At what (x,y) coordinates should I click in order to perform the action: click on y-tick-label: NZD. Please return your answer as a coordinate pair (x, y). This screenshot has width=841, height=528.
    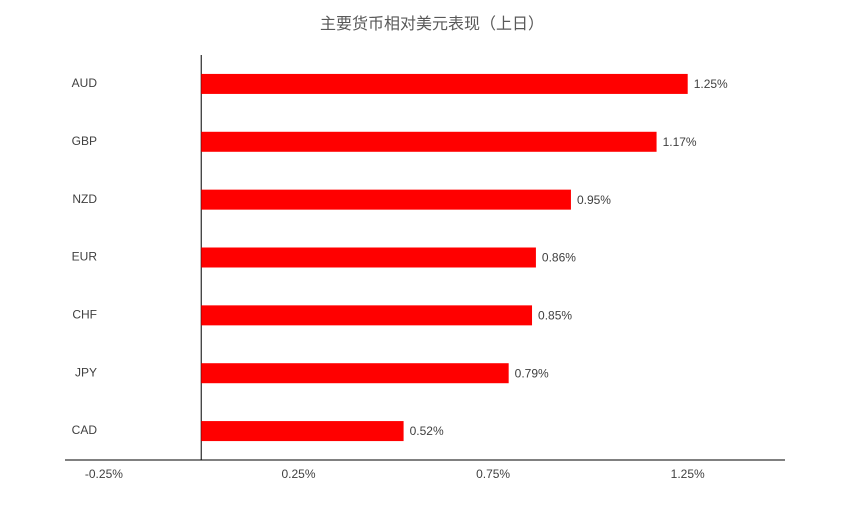
    Looking at the image, I should click on (84, 199).